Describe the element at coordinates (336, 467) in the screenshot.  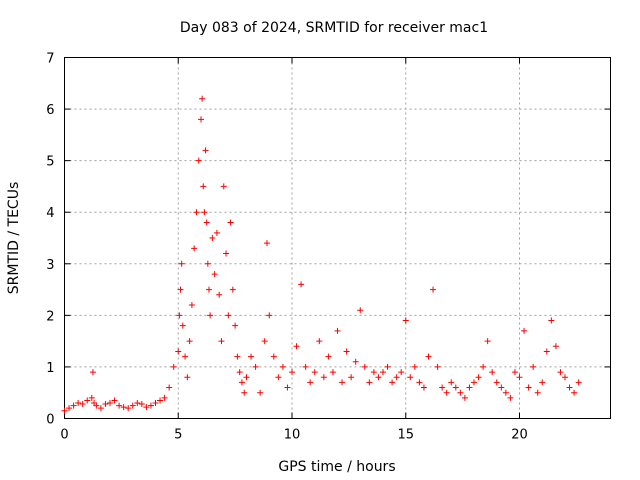
I see `x-axis-label: GPS time / hours` at that location.